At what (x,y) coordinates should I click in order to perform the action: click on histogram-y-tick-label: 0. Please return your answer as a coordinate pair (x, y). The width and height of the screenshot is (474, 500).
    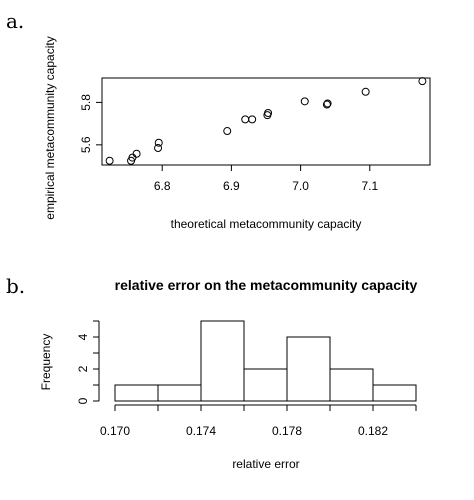
    Looking at the image, I should click on (83, 400).